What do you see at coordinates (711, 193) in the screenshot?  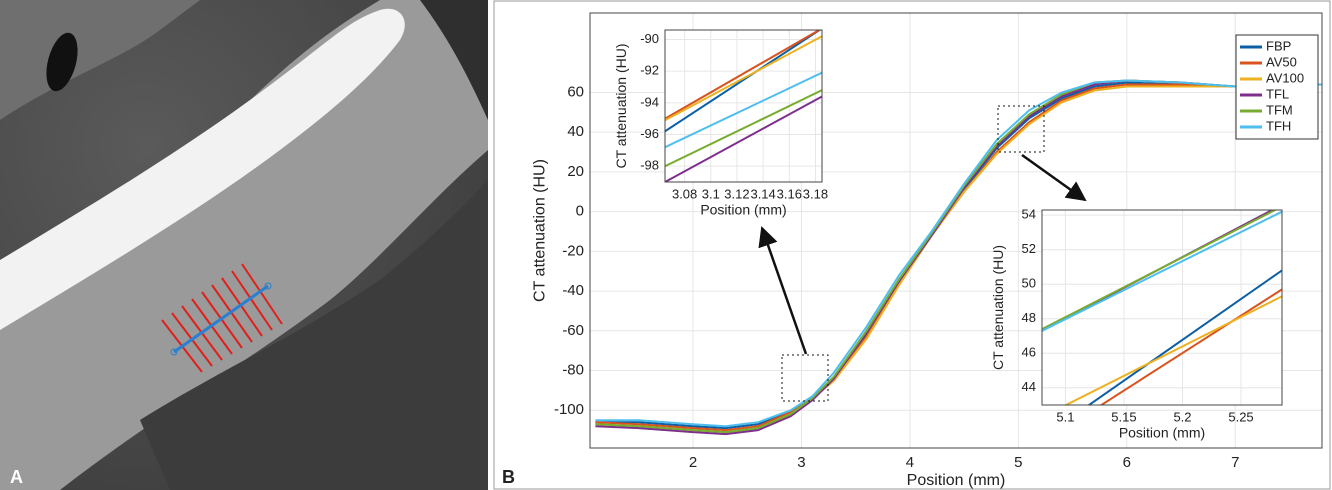 I see `x-tick-label: 3.1` at bounding box center [711, 193].